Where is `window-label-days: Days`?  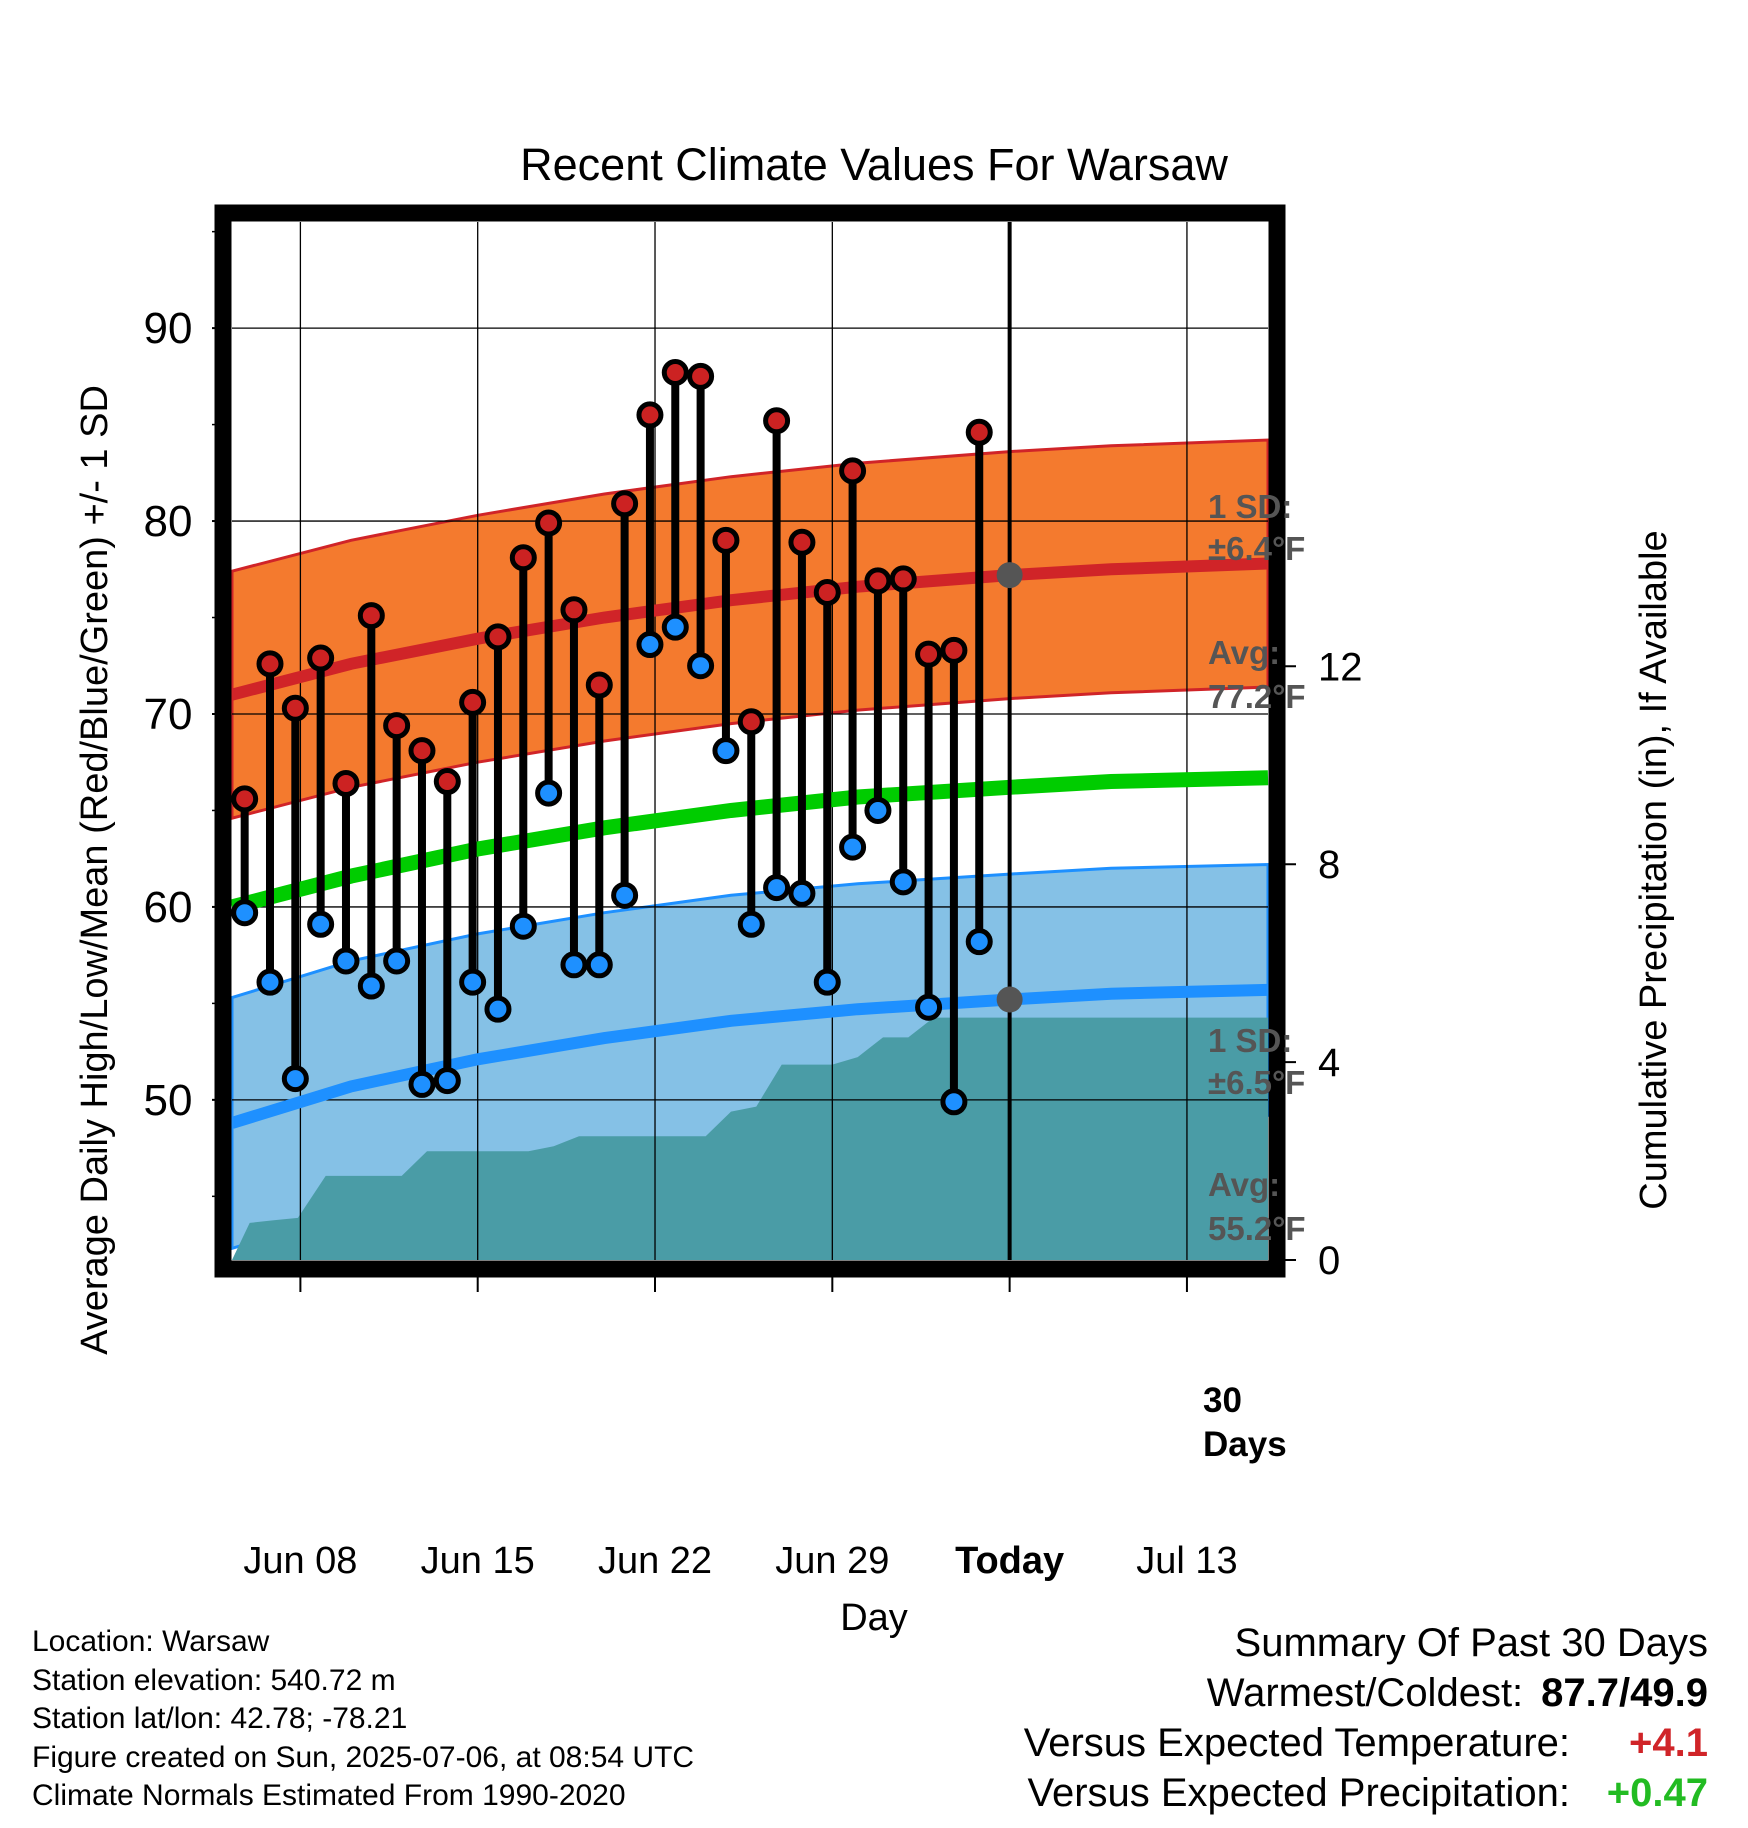 window-label-days: Days is located at coordinates (1245, 1444).